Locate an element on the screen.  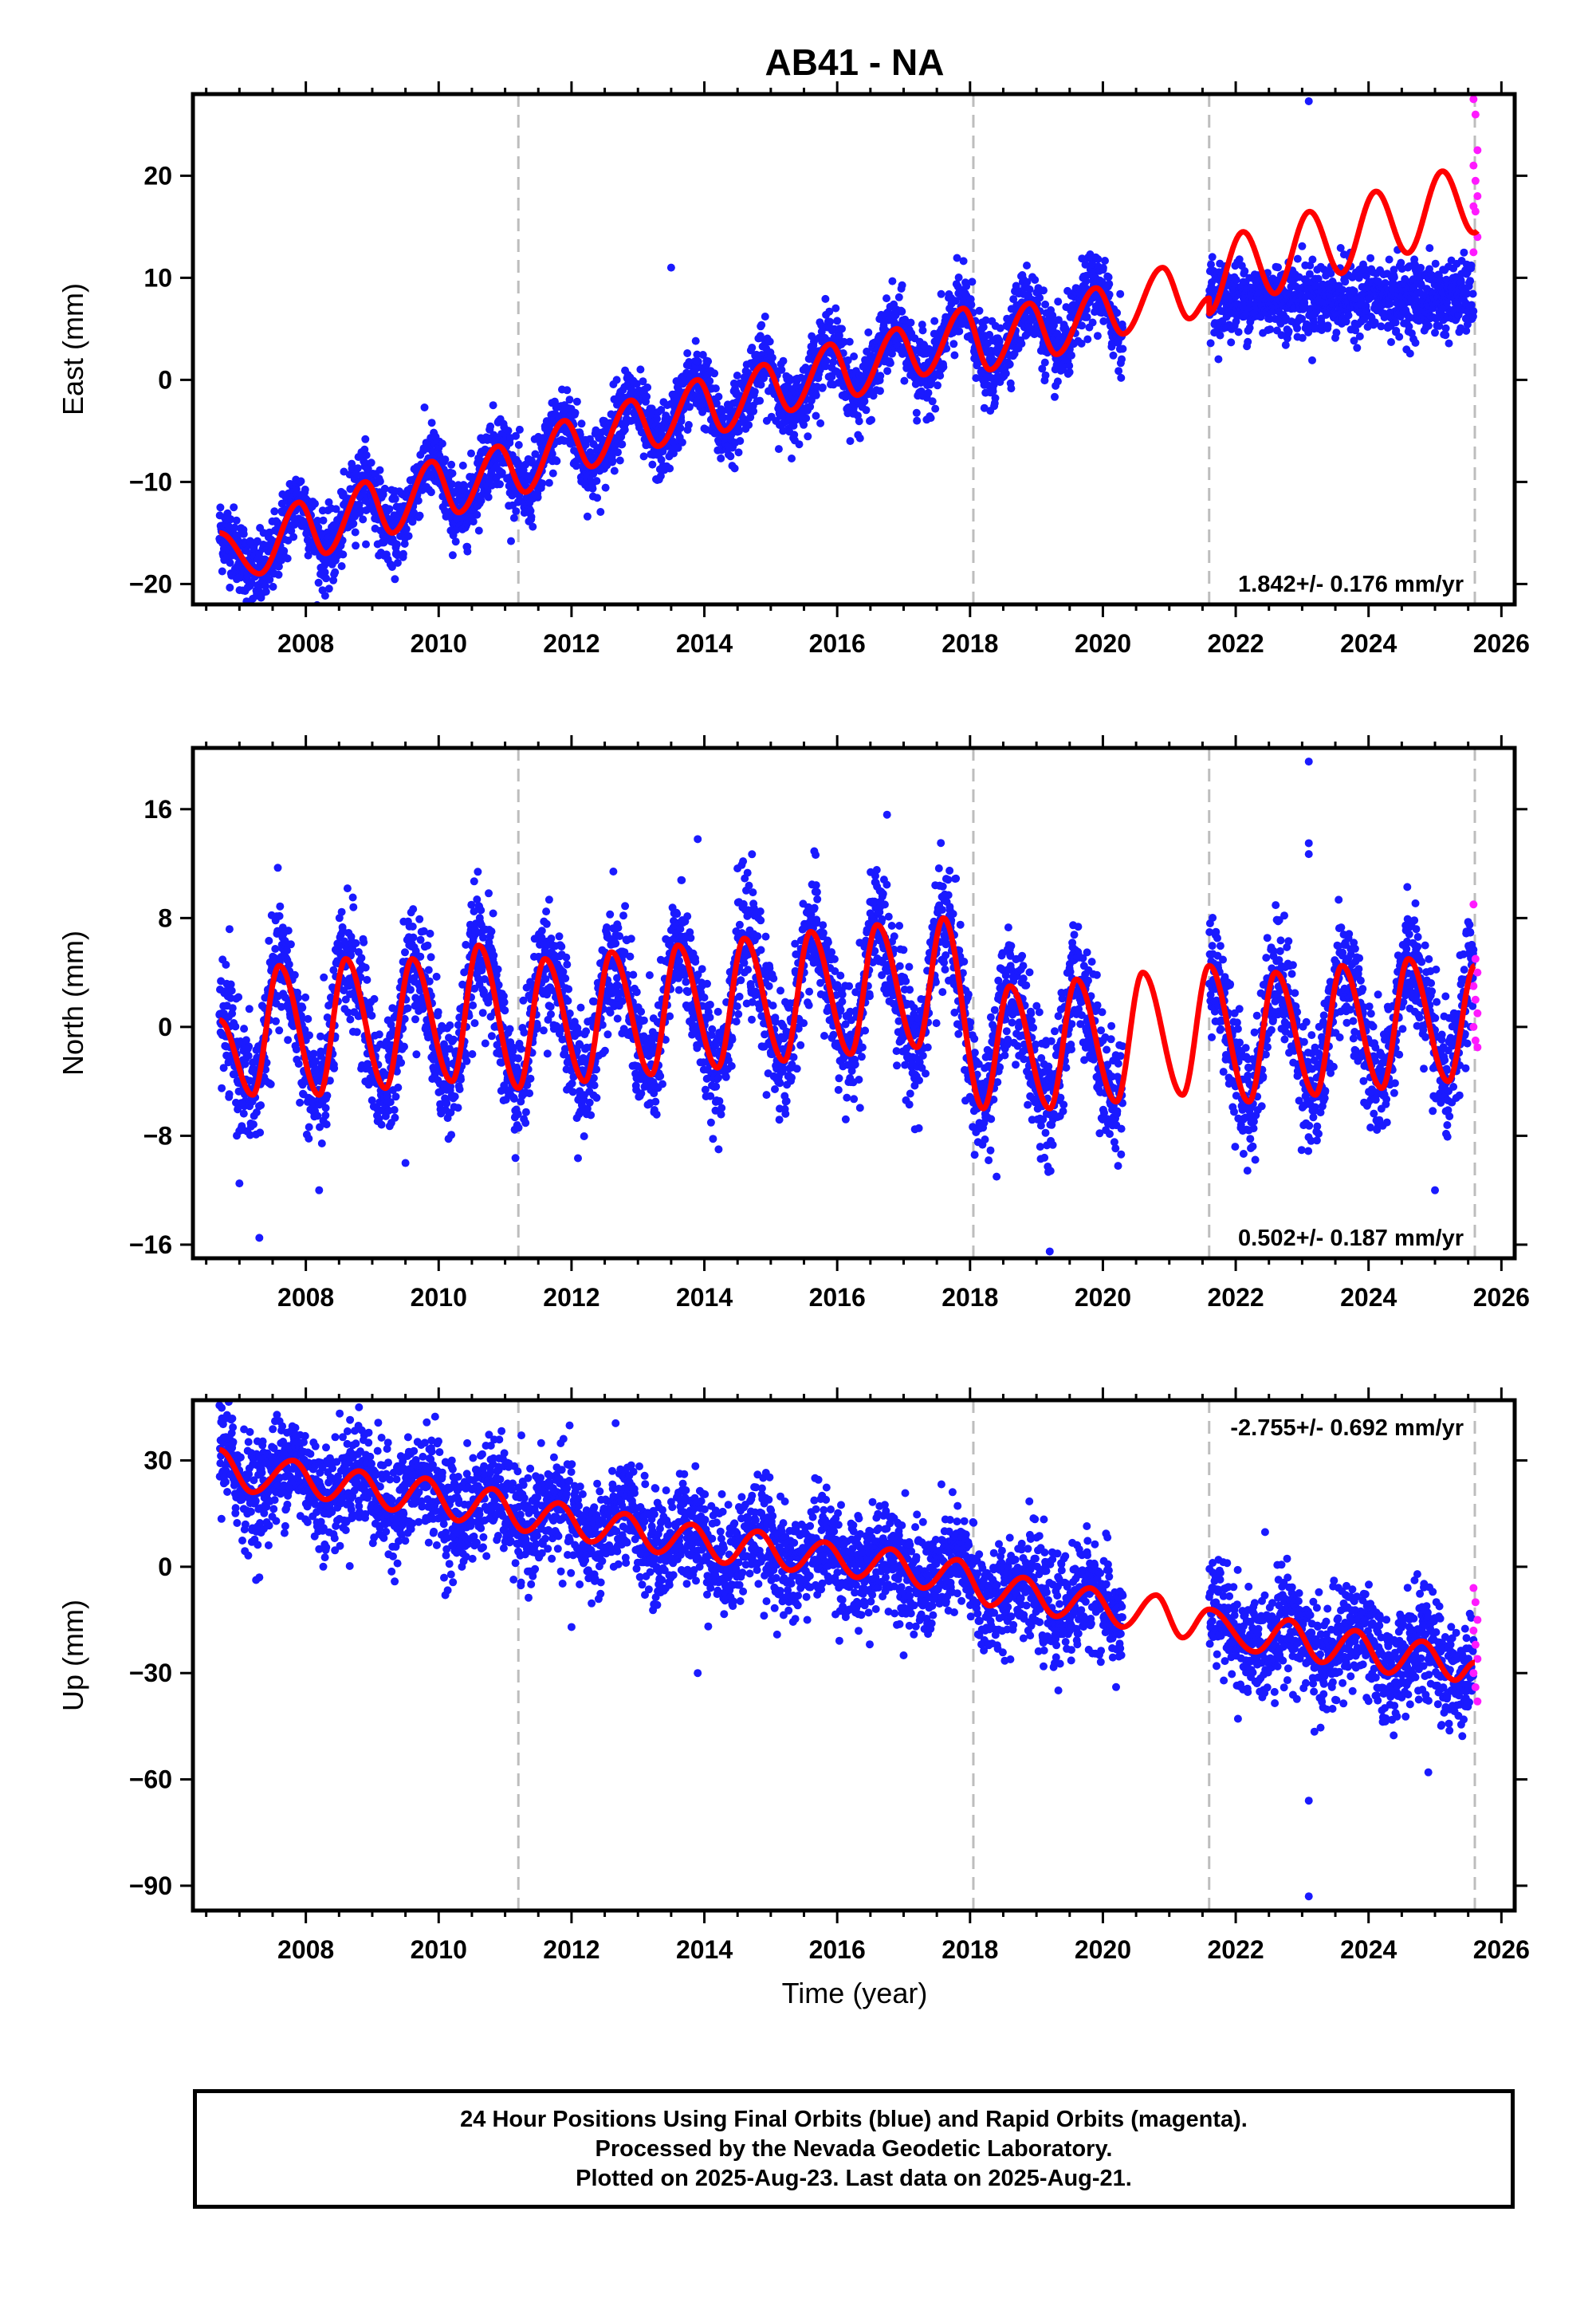
x-tick-label: 2024 is located at coordinates (1368, 643).